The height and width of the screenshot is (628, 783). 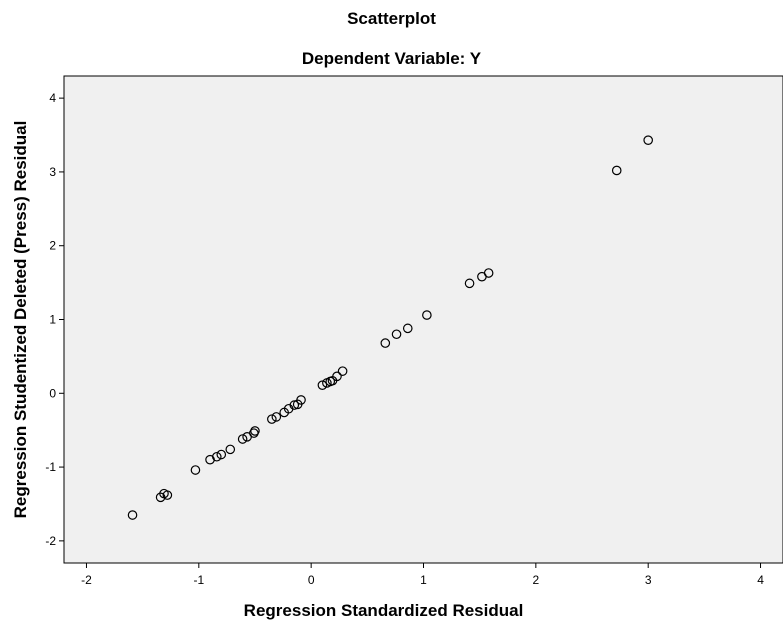 I want to click on x-tick-label: -2, so click(x=86, y=580).